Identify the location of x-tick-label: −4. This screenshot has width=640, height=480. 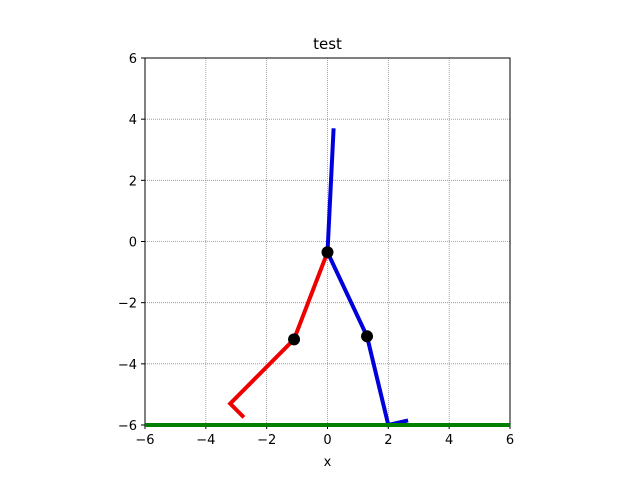
(205, 440).